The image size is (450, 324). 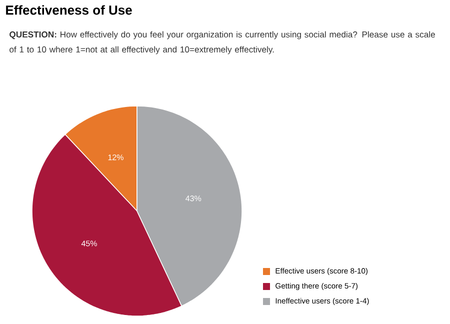 What do you see at coordinates (89, 243) in the screenshot?
I see `data-label: 45%` at bounding box center [89, 243].